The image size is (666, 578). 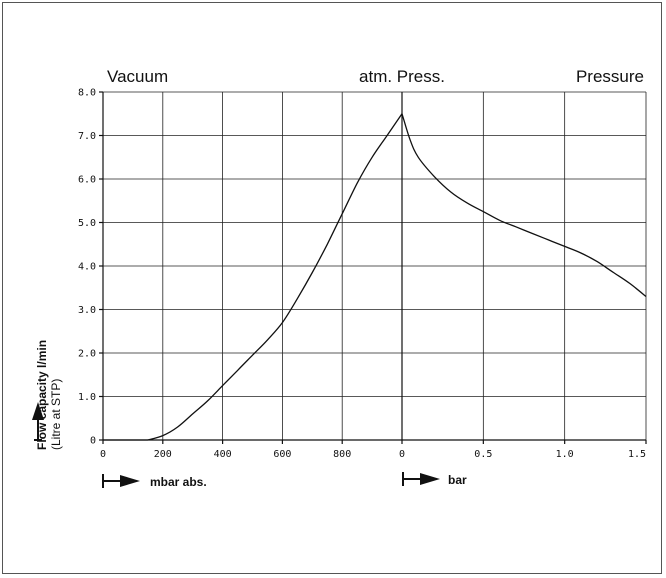 I want to click on y-tick-label: 5.0, so click(x=87, y=223).